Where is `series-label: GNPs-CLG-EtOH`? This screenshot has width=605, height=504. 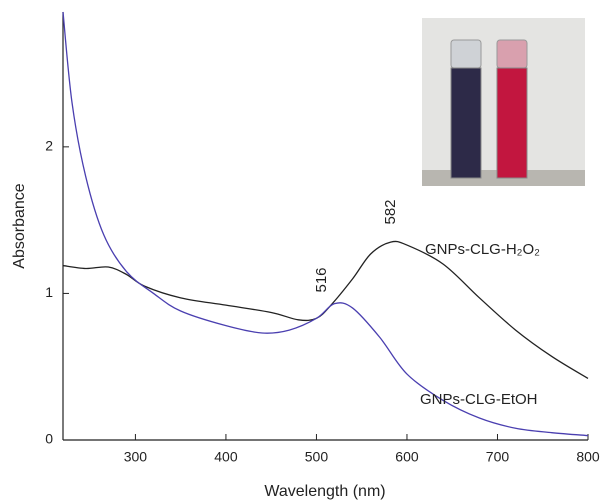 series-label: GNPs-CLG-EtOH is located at coordinates (479, 399).